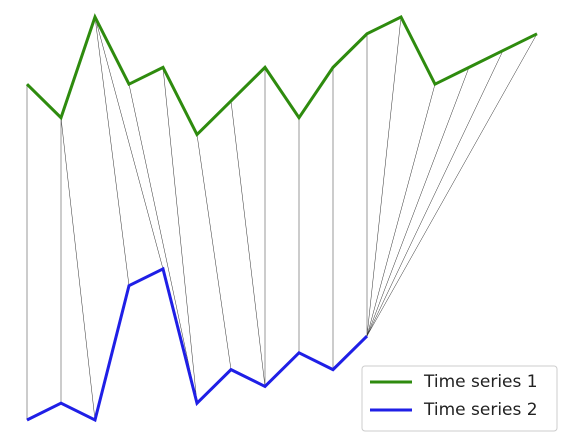  What do you see at coordinates (480, 382) in the screenshot?
I see `legend-label: Time series 1` at bounding box center [480, 382].